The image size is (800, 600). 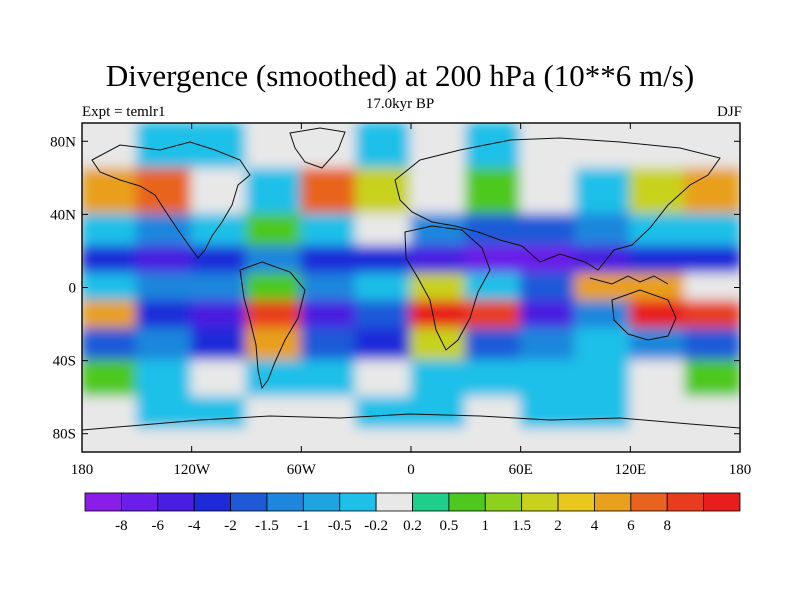 I want to click on coastline-south-america, so click(x=272, y=325).